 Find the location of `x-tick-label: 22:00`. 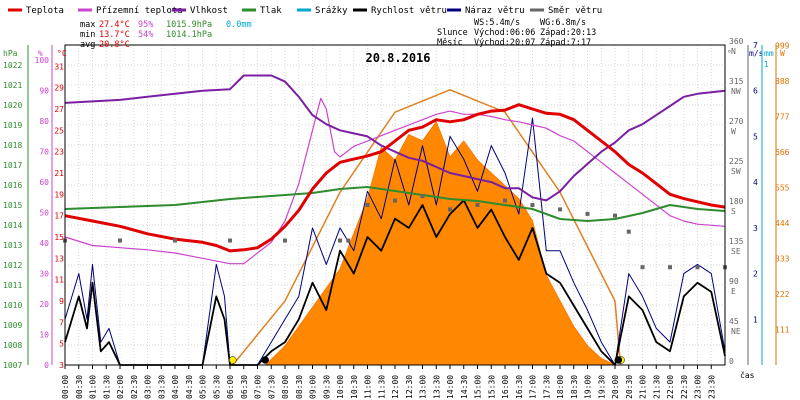

x-tick-label: 22:00 is located at coordinates (670, 387).